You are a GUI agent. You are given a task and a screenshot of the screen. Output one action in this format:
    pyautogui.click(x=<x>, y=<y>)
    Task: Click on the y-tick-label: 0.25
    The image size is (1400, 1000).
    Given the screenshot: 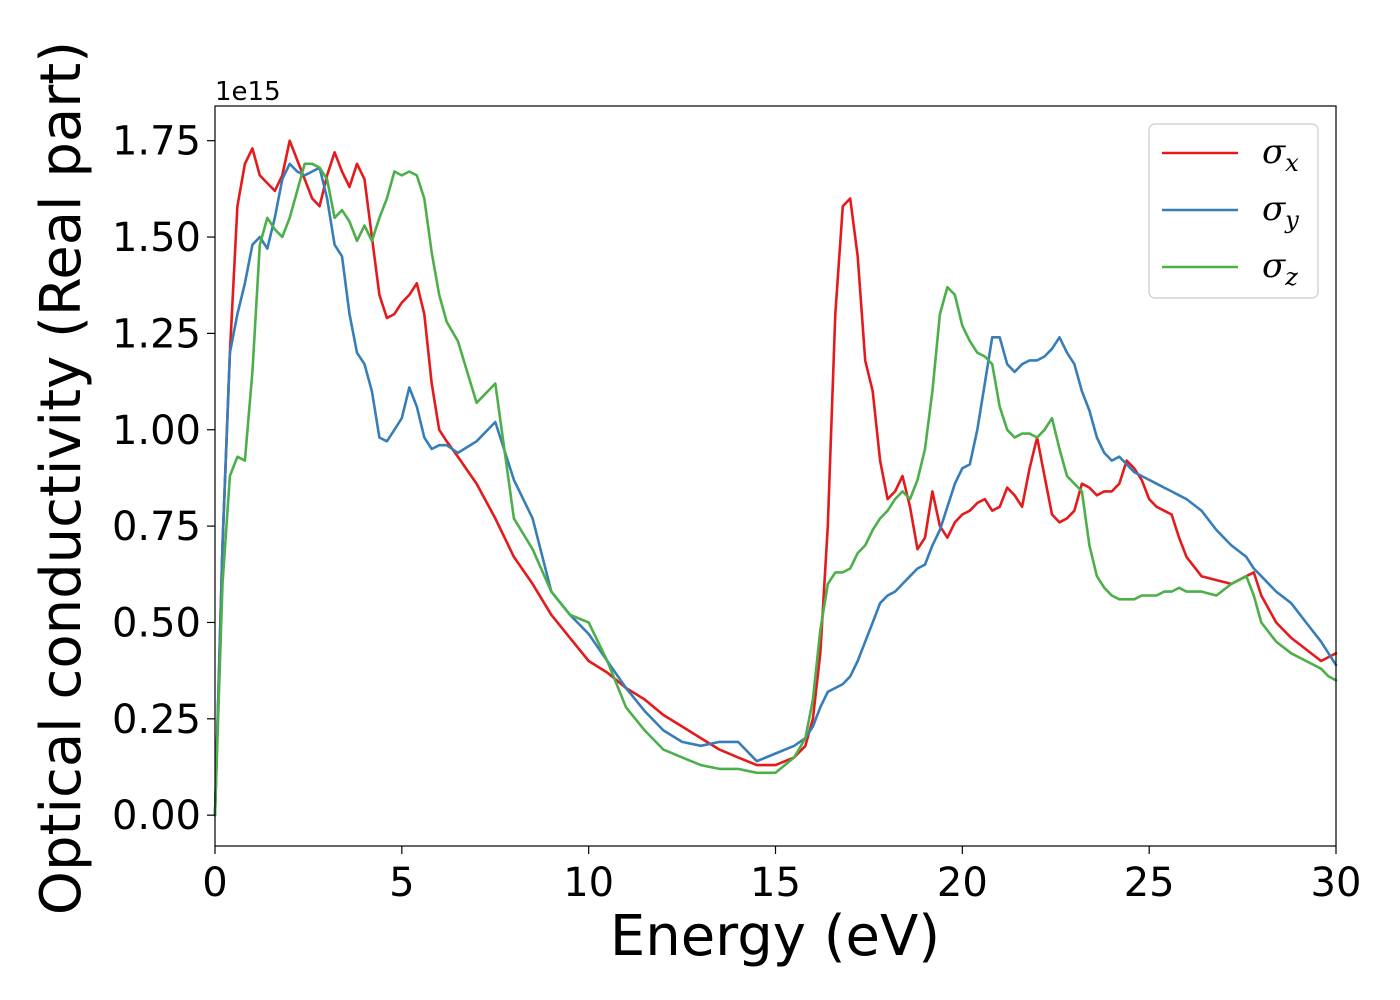 What is the action you would take?
    pyautogui.click(x=156, y=720)
    